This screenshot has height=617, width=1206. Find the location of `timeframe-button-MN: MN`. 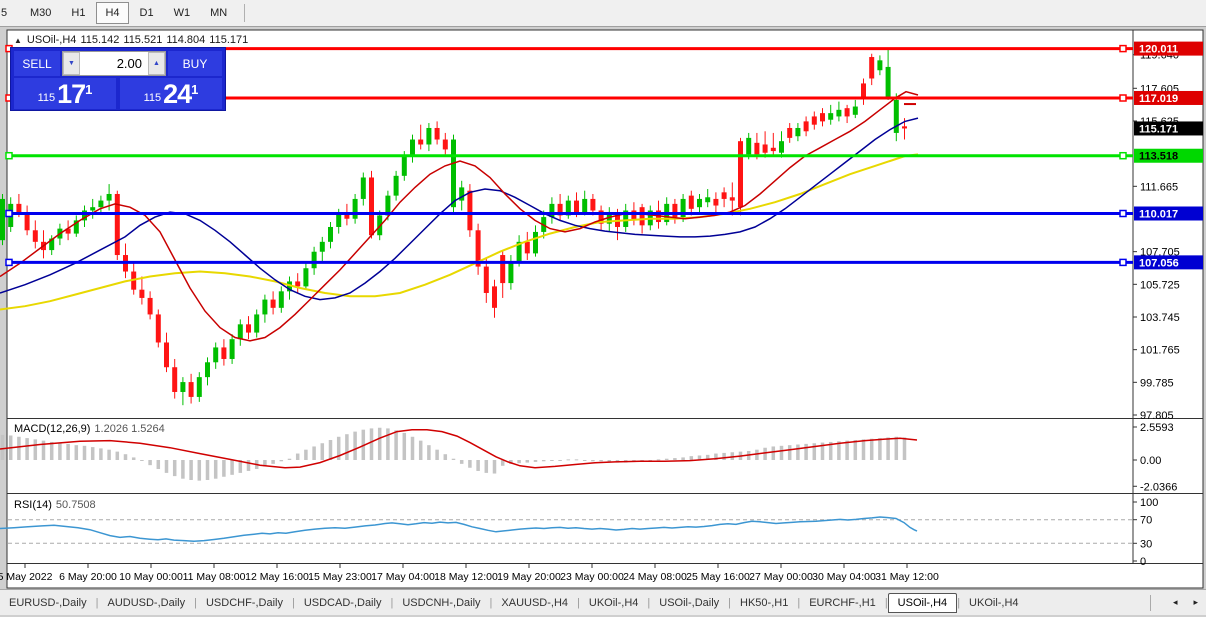

timeframe-button-MN: MN is located at coordinates (219, 13).